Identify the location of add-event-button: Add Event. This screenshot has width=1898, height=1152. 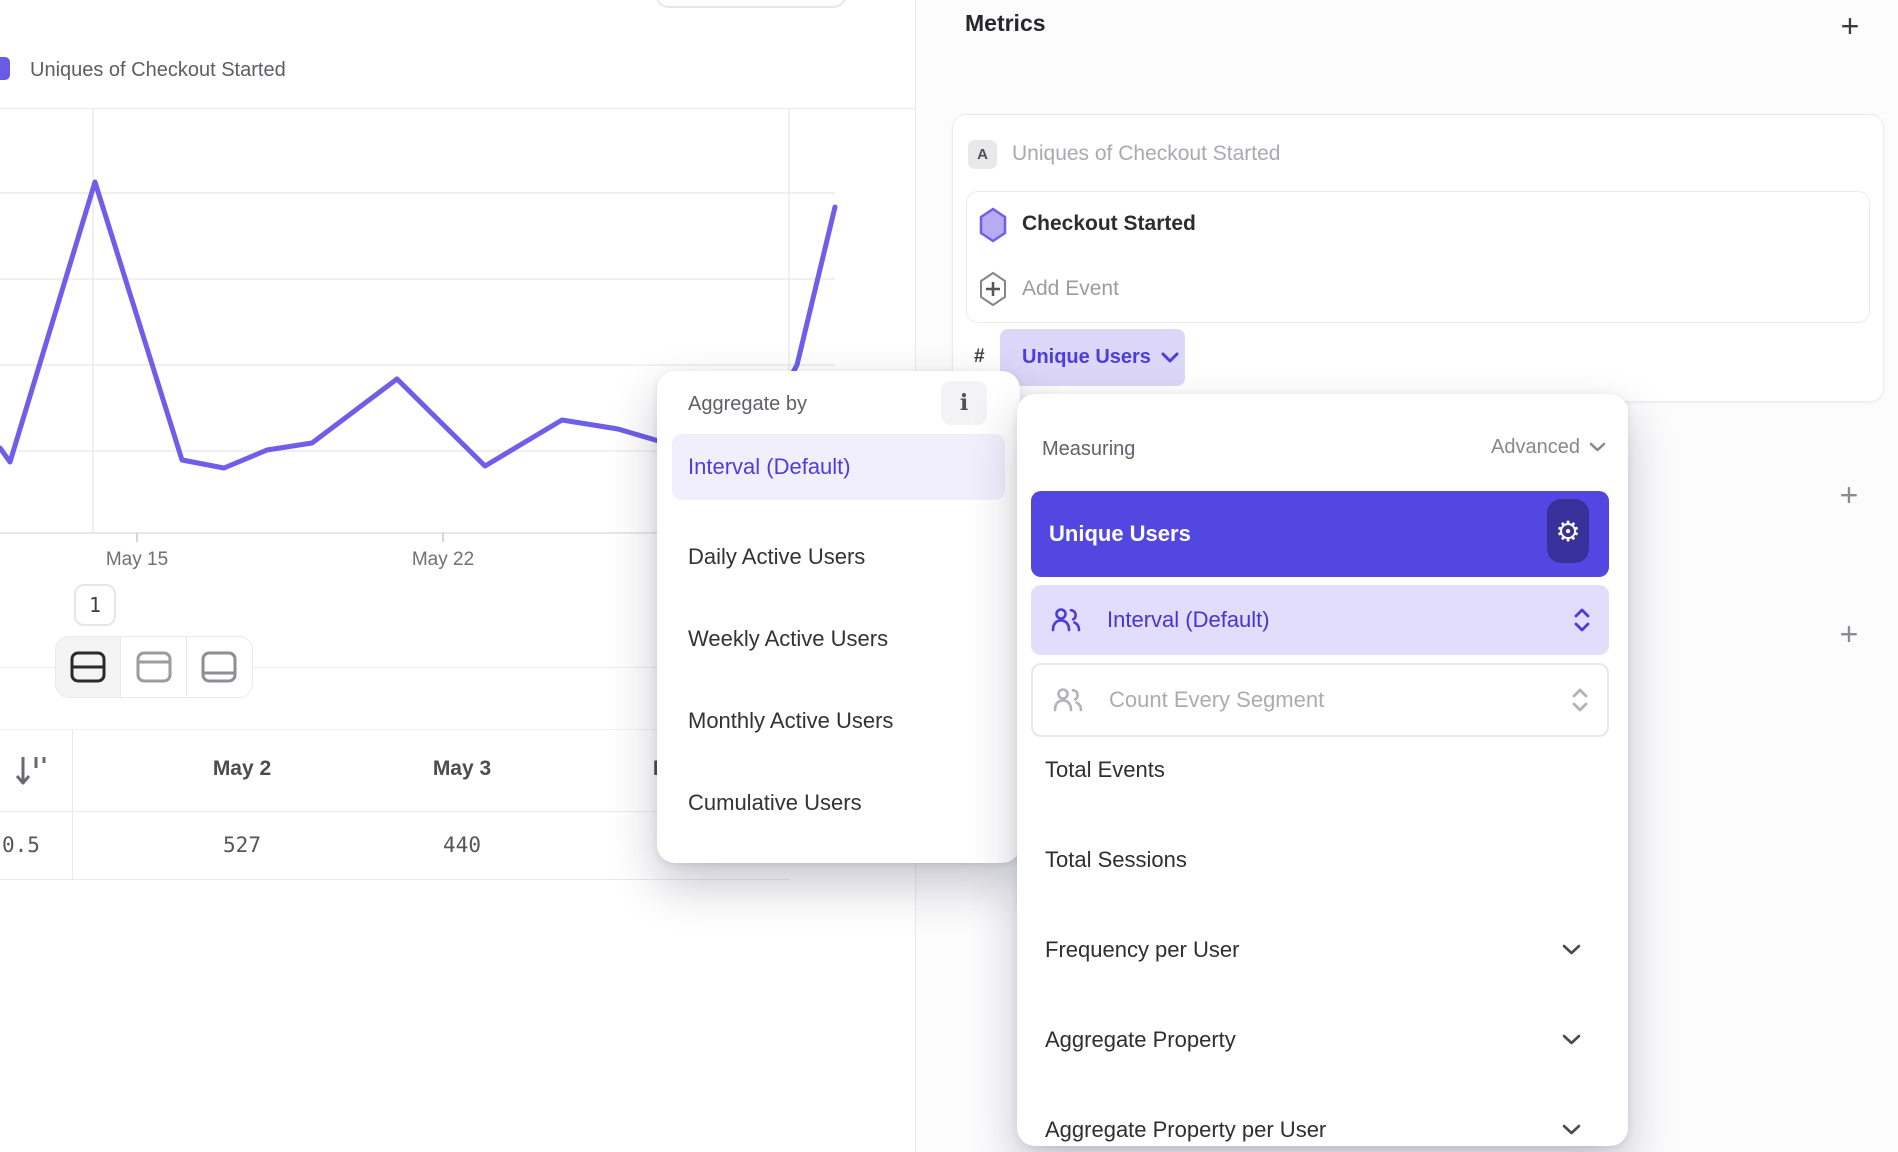
(1070, 288).